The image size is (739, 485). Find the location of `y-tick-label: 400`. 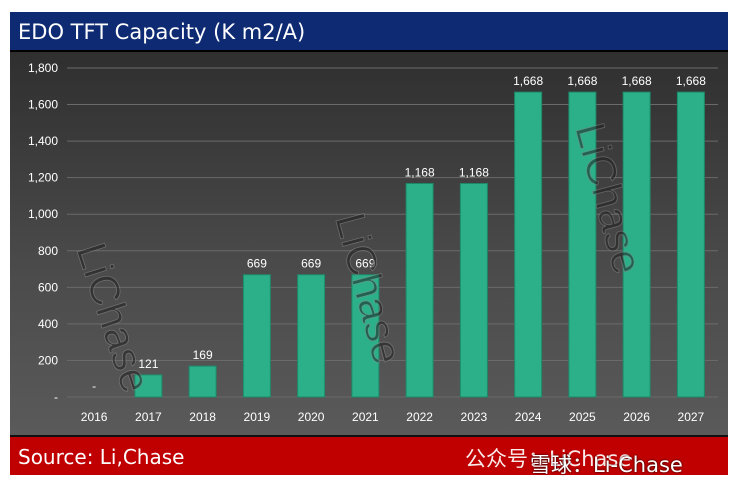

y-tick-label: 400 is located at coordinates (48, 324).